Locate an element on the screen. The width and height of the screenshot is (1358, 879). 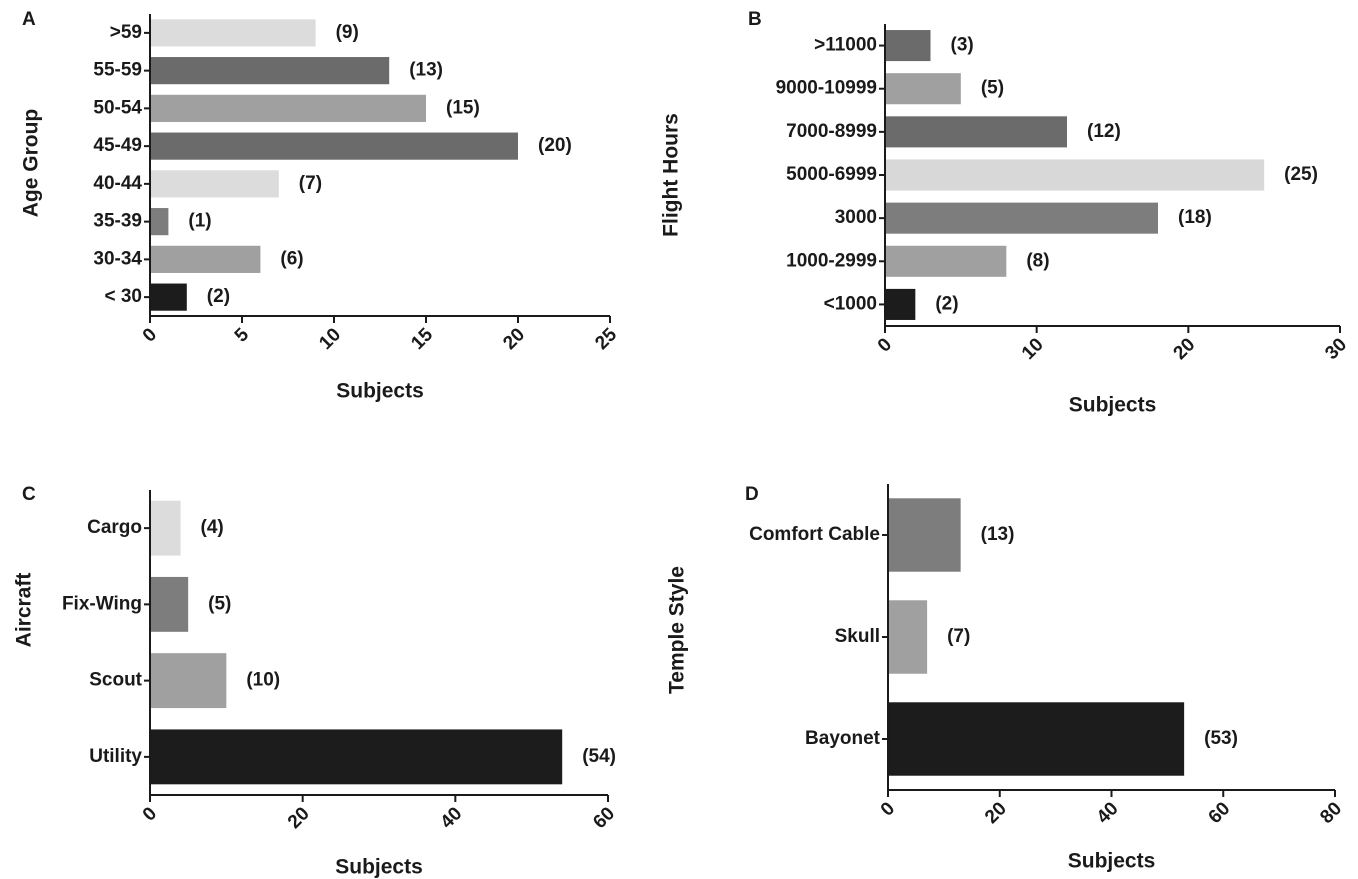
y-tick-label: 30-34 is located at coordinates (117, 258).